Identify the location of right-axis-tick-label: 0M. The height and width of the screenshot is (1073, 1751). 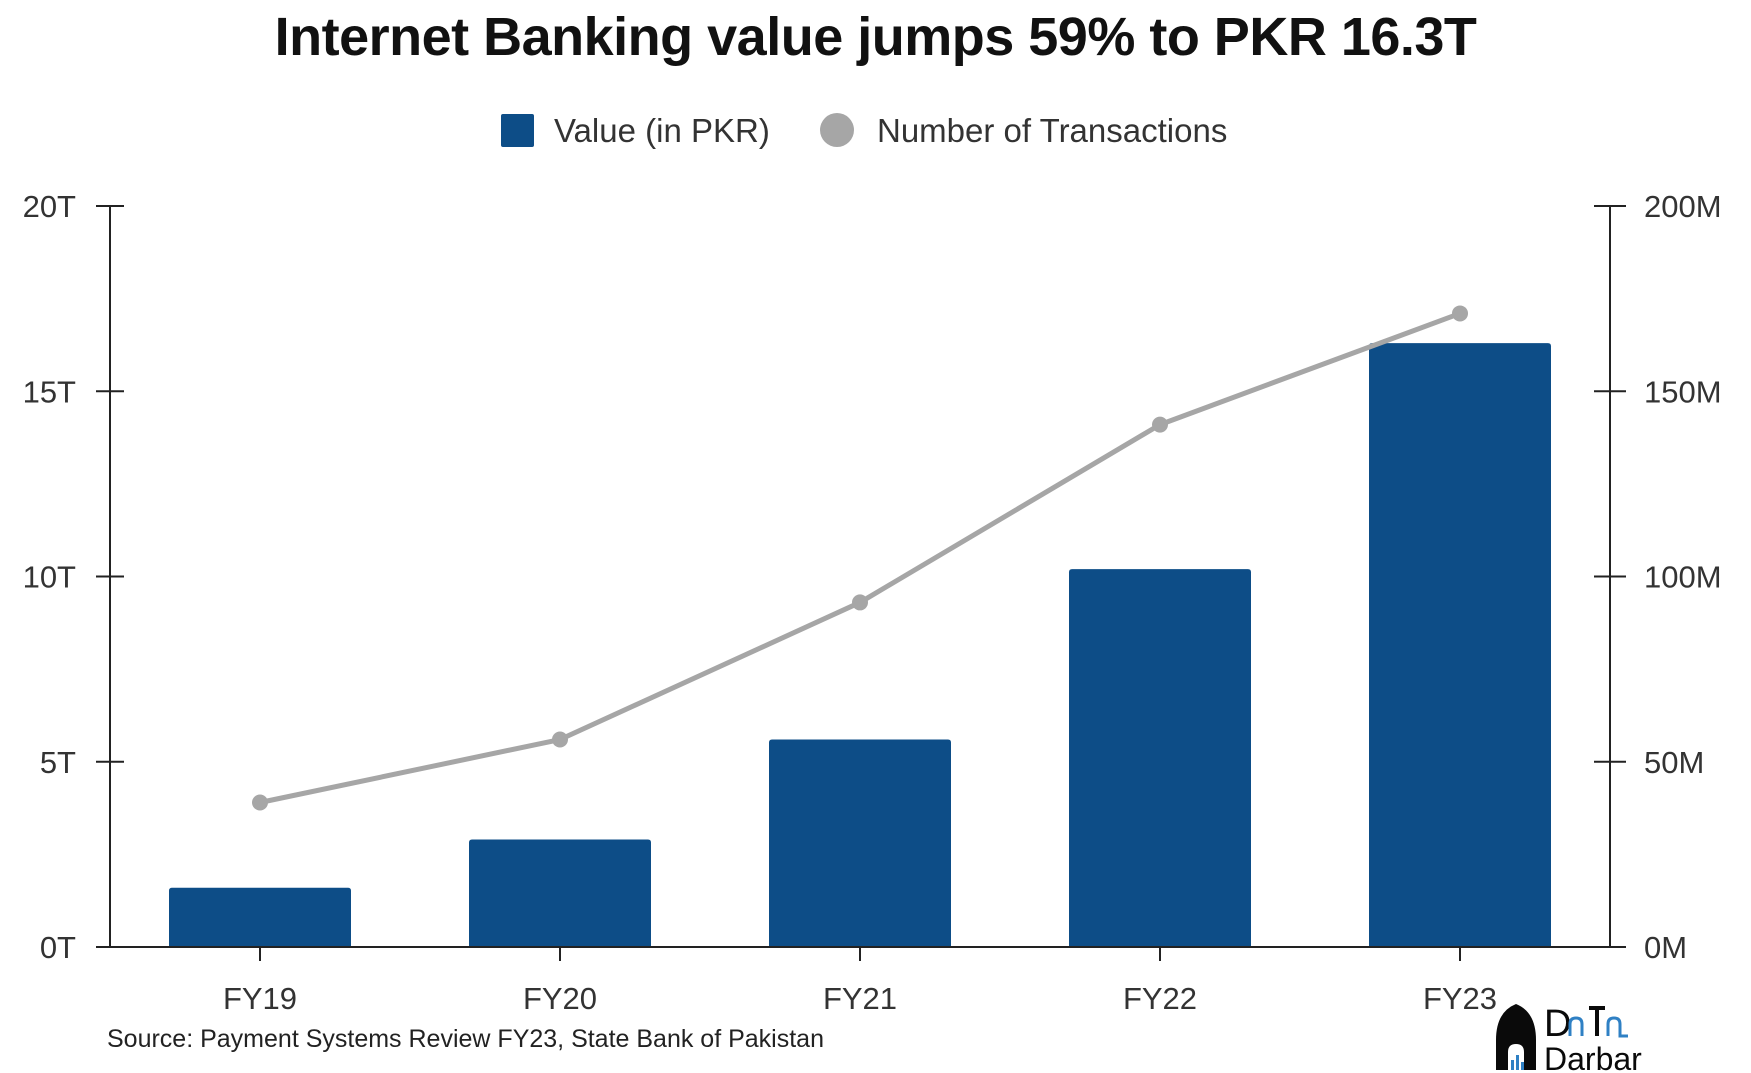
(1665, 947).